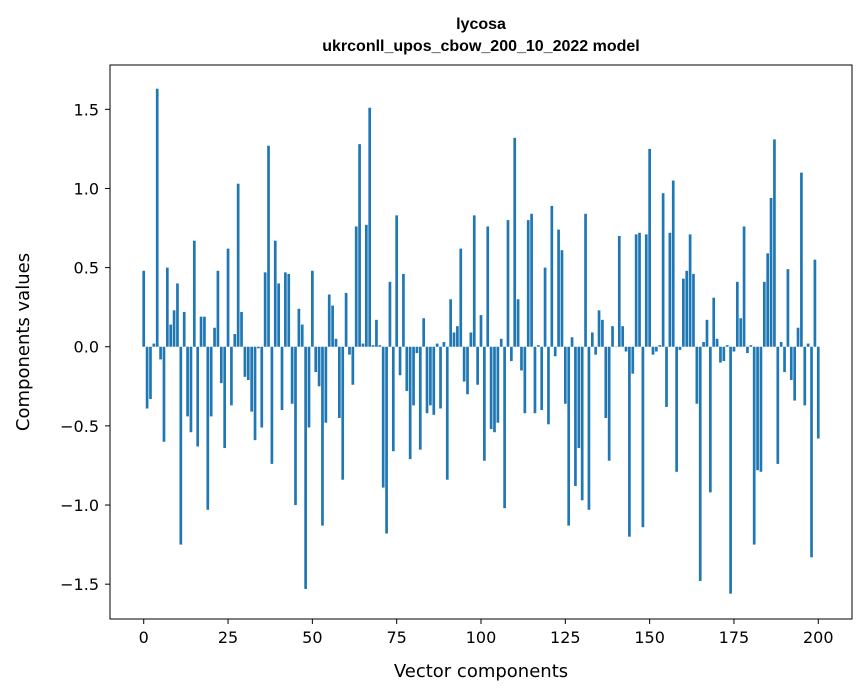  Describe the element at coordinates (480, 46) in the screenshot. I see `chart-subtitle: ukrconll_upos_cbow_200_10_2022 model` at that location.